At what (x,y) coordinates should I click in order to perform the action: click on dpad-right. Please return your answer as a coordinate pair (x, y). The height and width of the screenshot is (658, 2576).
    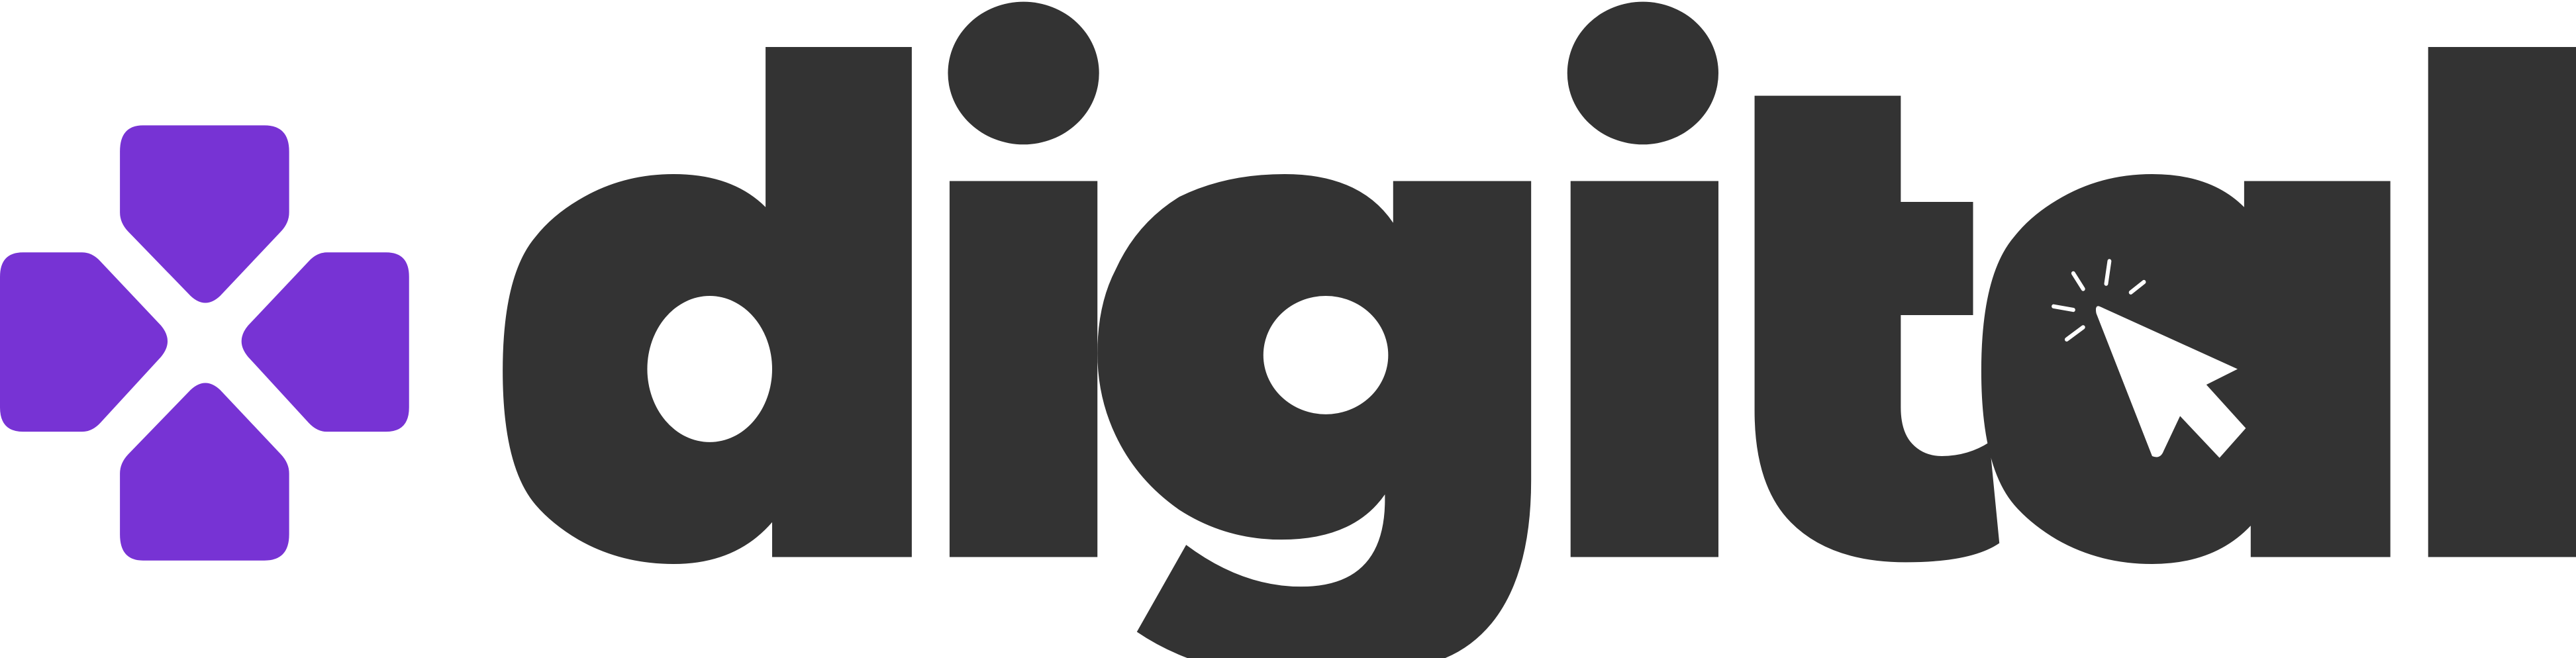
    Looking at the image, I should click on (325, 342).